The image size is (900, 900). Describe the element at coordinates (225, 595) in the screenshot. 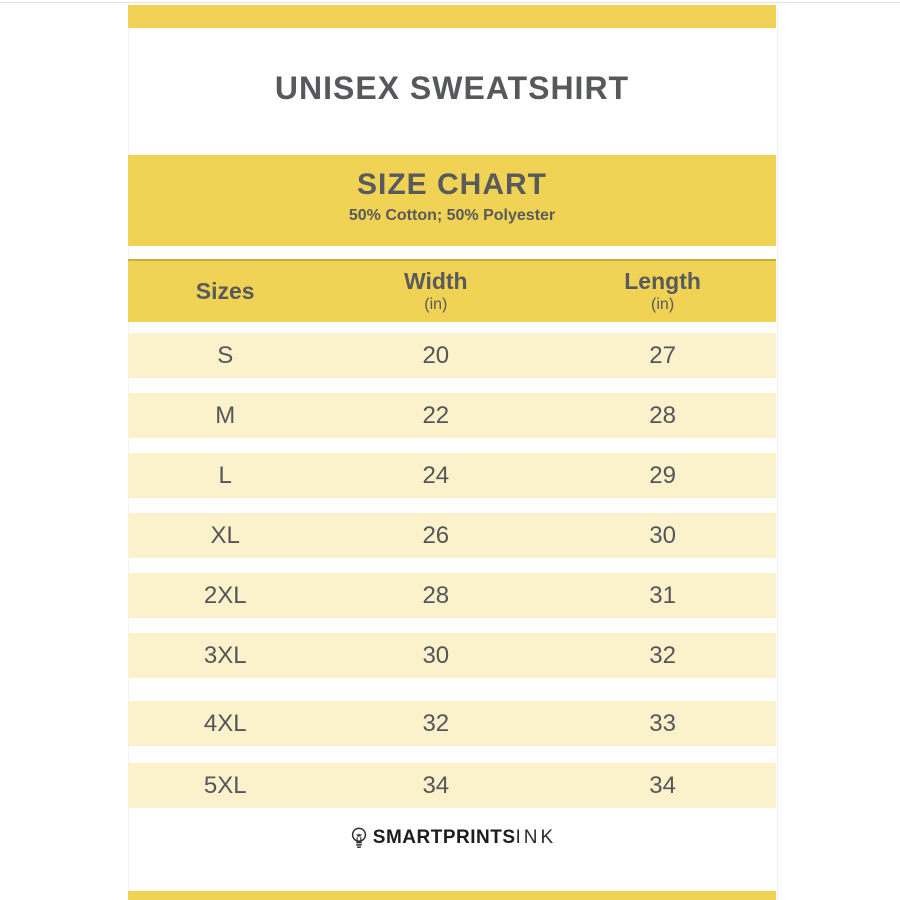

I see `cell-size: 2XL` at that location.